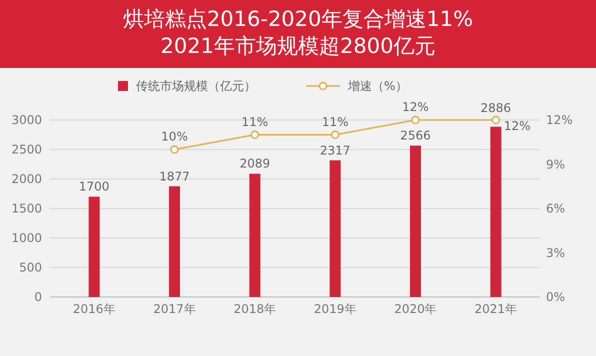 The width and height of the screenshot is (596, 356). What do you see at coordinates (94, 187) in the screenshot?
I see `data-label: 1700` at bounding box center [94, 187].